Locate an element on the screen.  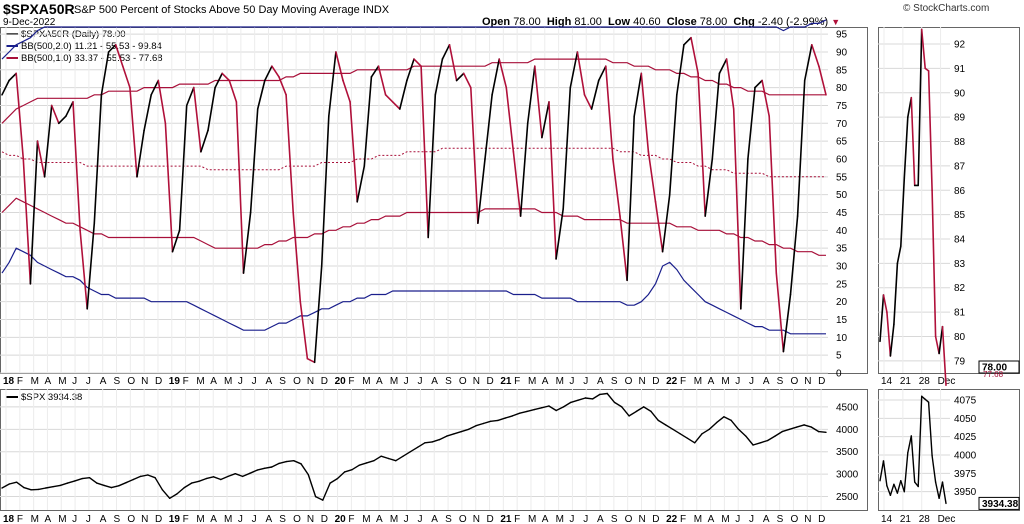
y-tick-label-2-3: 82 is located at coordinates (960, 288).